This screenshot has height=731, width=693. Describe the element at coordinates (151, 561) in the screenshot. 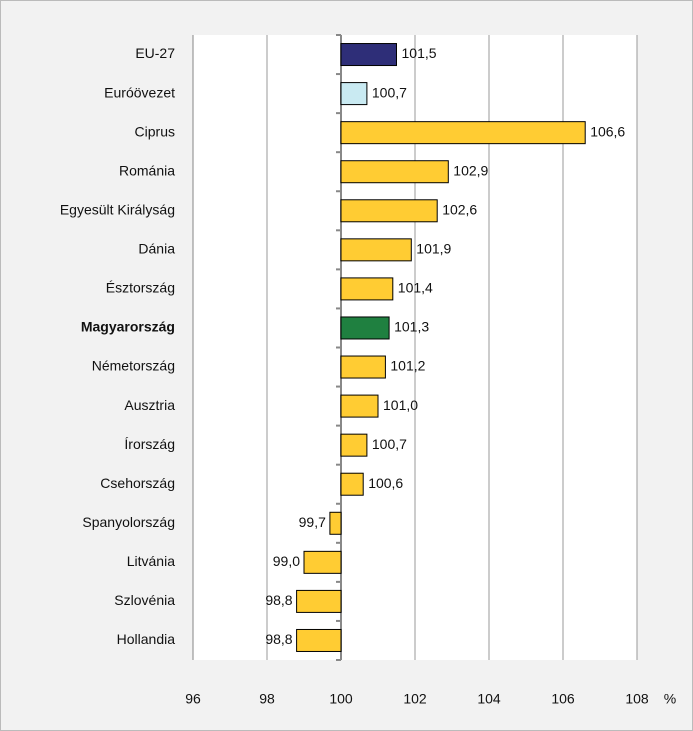

I see `y-tick-label: Litvánia` at that location.